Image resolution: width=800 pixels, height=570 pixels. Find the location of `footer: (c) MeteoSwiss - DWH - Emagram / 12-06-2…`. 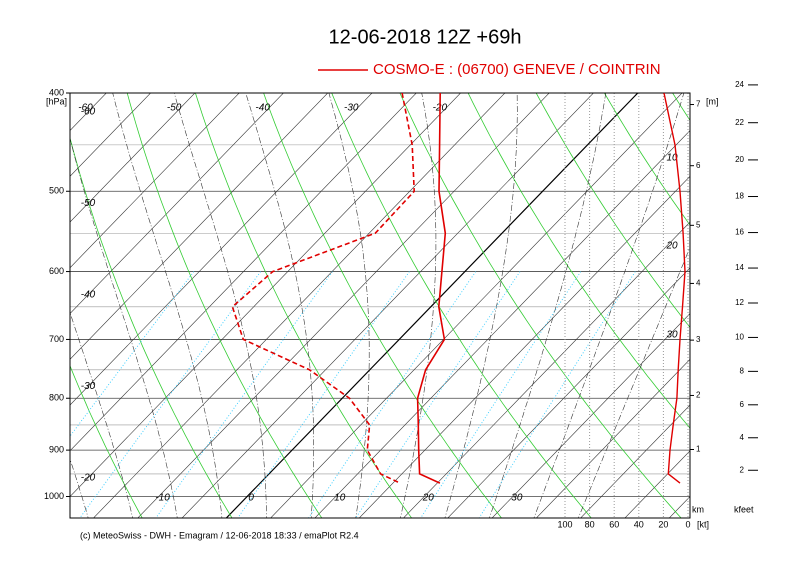

footer: (c) MeteoSwiss - DWH - Emagram / 12-06-2… is located at coordinates (219, 535).